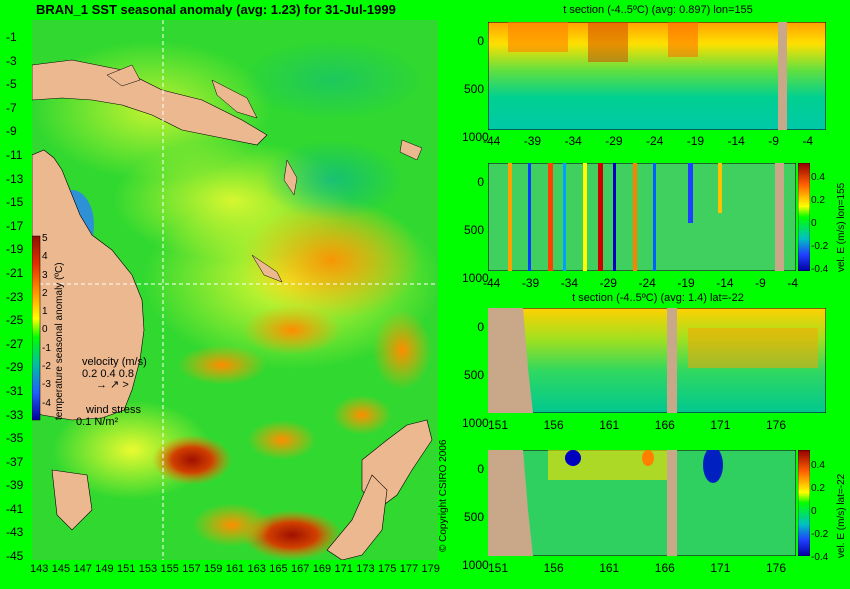 Image resolution: width=850 pixels, height=589 pixels. What do you see at coordinates (510, 503) in the screenshot?
I see `section4-land` at bounding box center [510, 503].